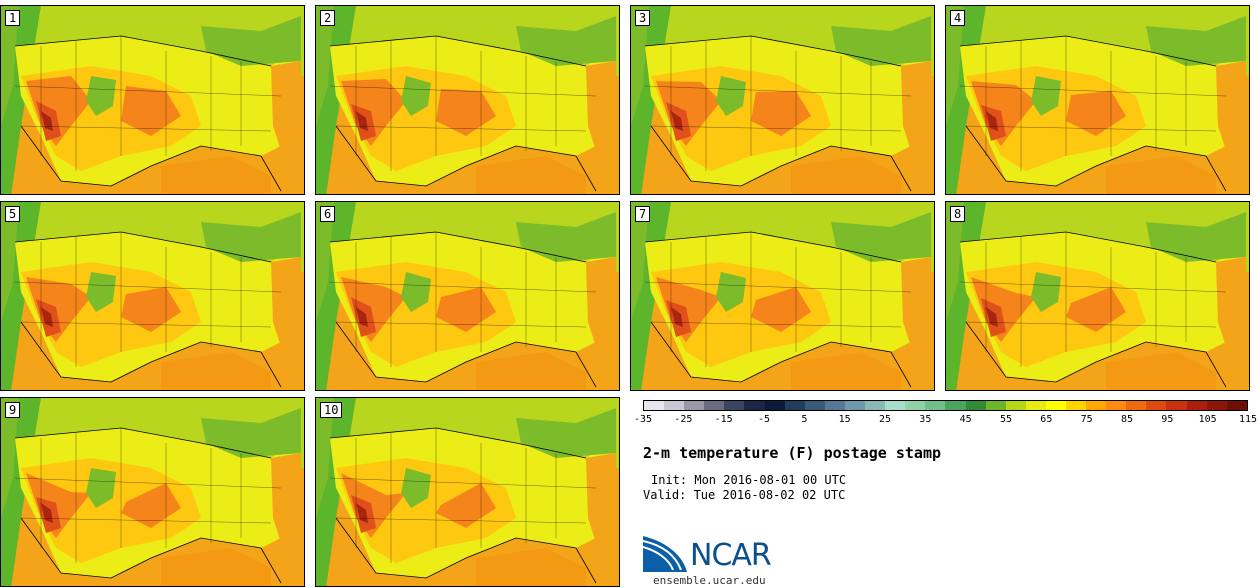 The image size is (1260, 588). I want to click on colorbar-tick-label: 75, so click(1086, 419).